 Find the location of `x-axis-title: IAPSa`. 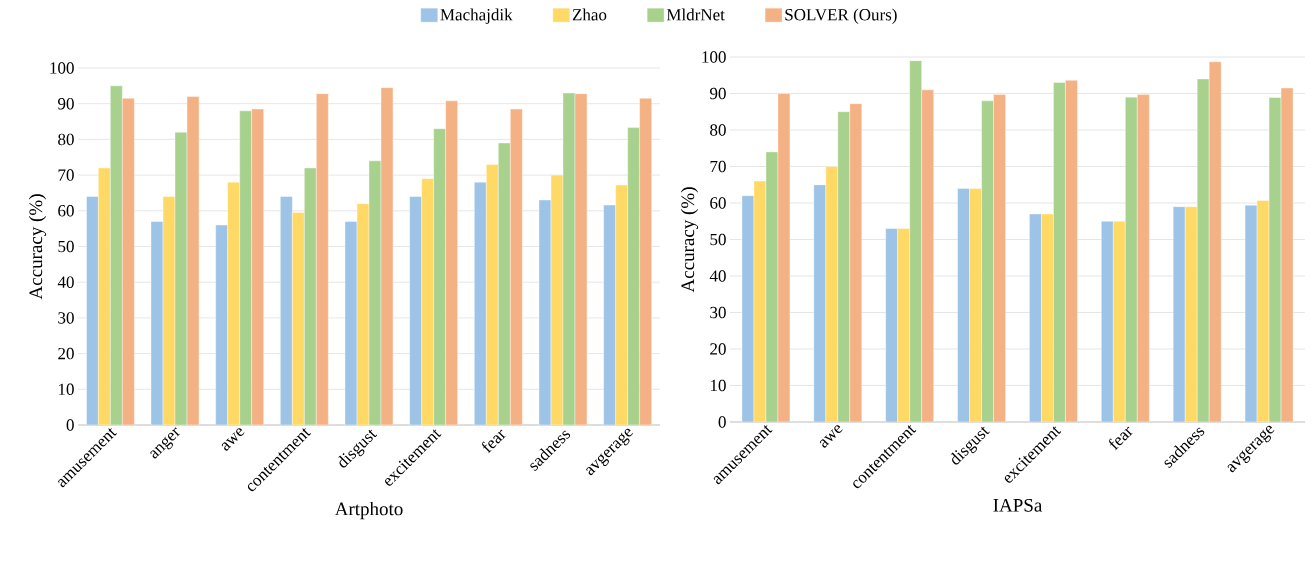

x-axis-title: IAPSa is located at coordinates (1018, 505).